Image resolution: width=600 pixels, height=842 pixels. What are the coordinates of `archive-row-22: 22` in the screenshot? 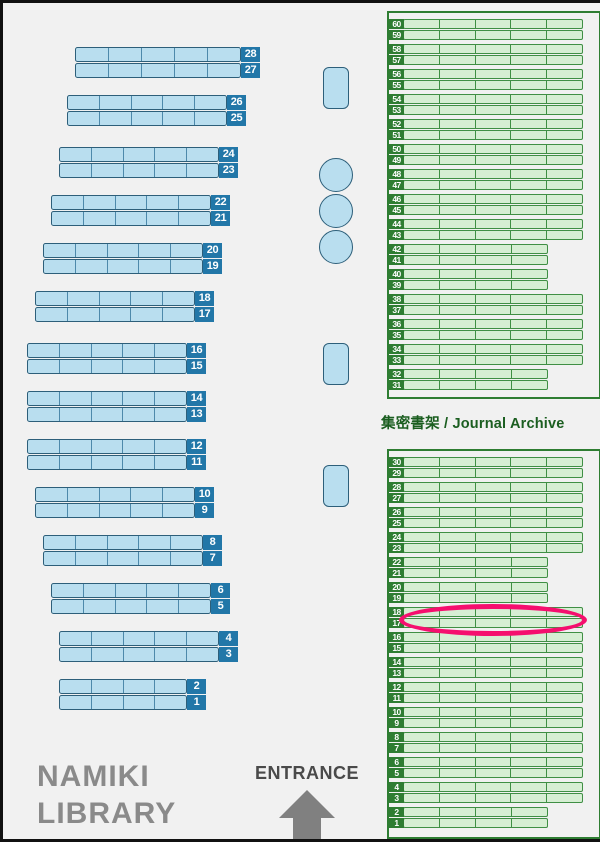 It's located at (493, 562).